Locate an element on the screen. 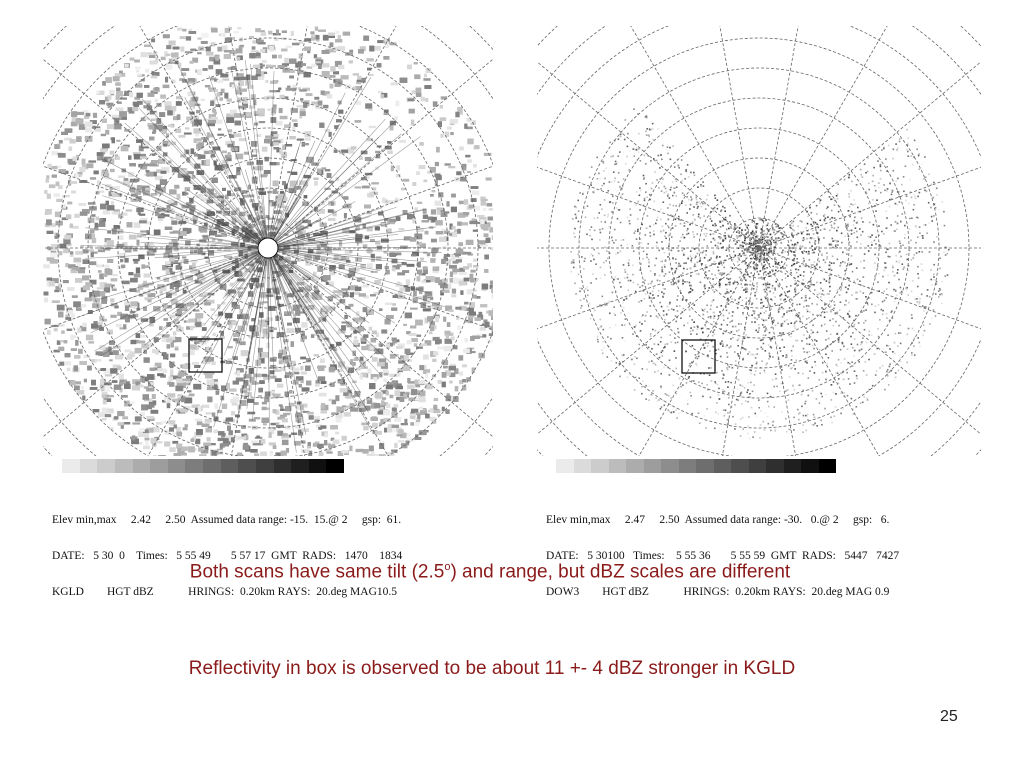 The height and width of the screenshot is (768, 1024). kgld-dbz-colorbar is located at coordinates (203, 466).